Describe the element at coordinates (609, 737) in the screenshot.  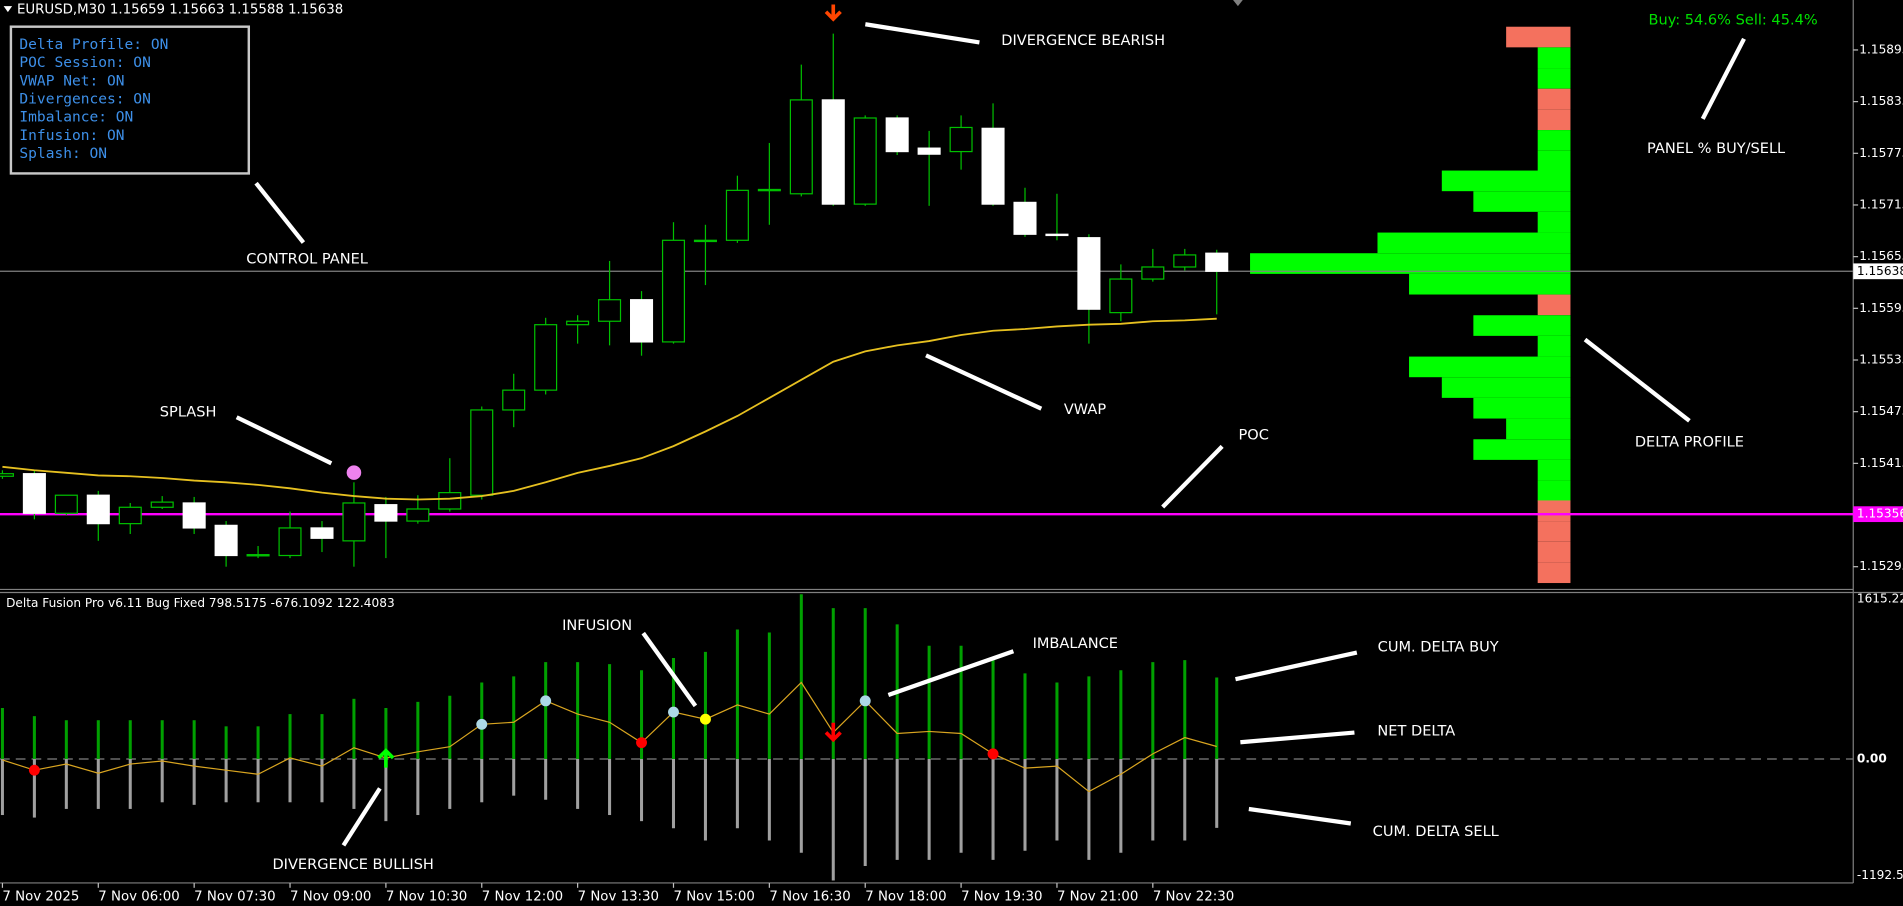
I see `net-line` at that location.